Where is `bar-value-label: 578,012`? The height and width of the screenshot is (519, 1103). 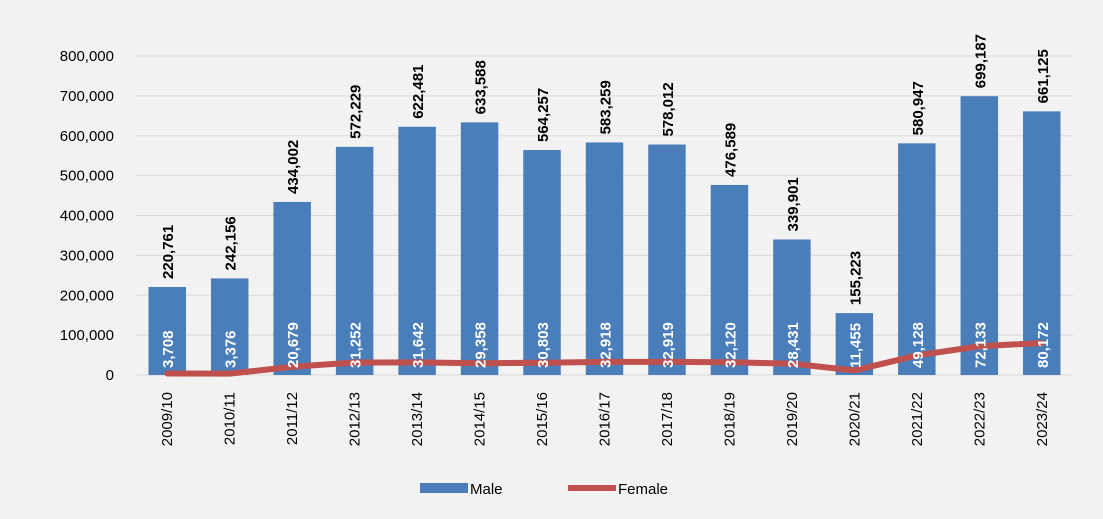 bar-value-label: 578,012 is located at coordinates (668, 109).